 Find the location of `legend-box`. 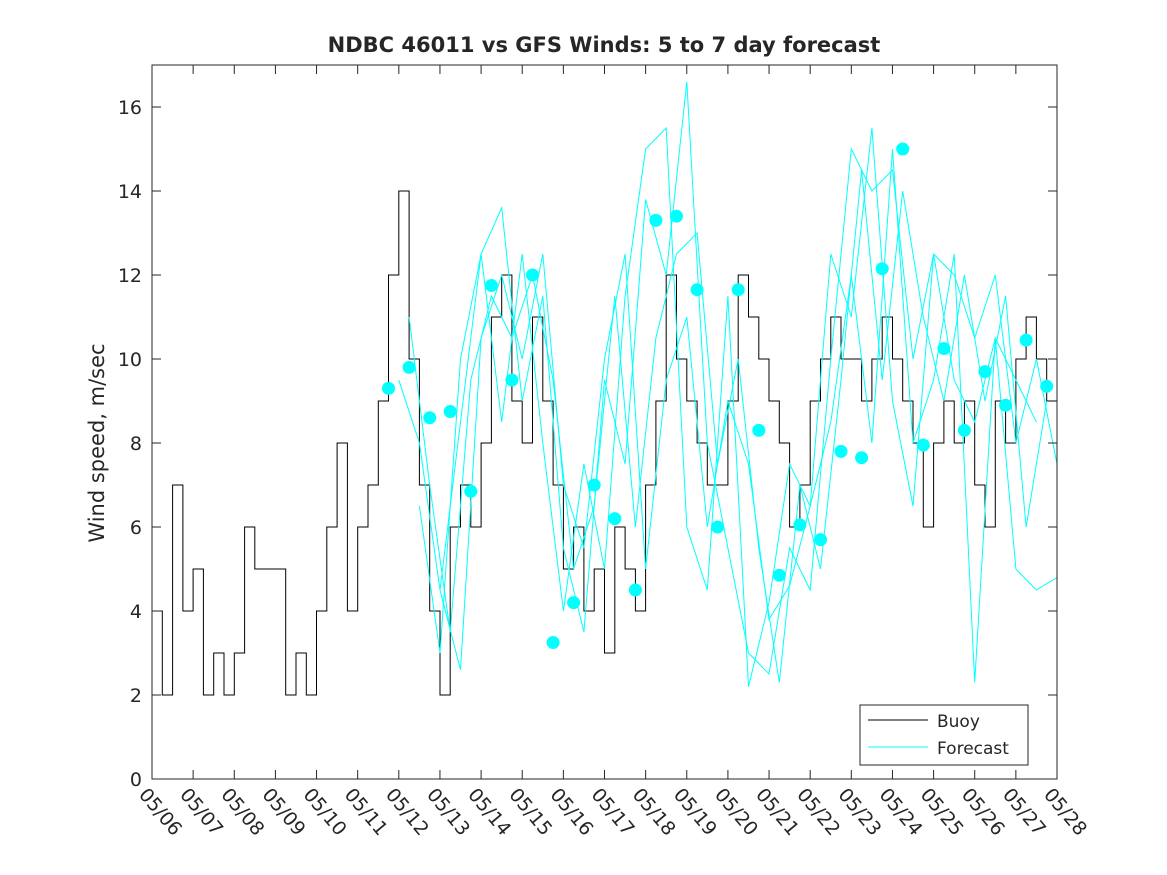

legend-box is located at coordinates (944, 735).